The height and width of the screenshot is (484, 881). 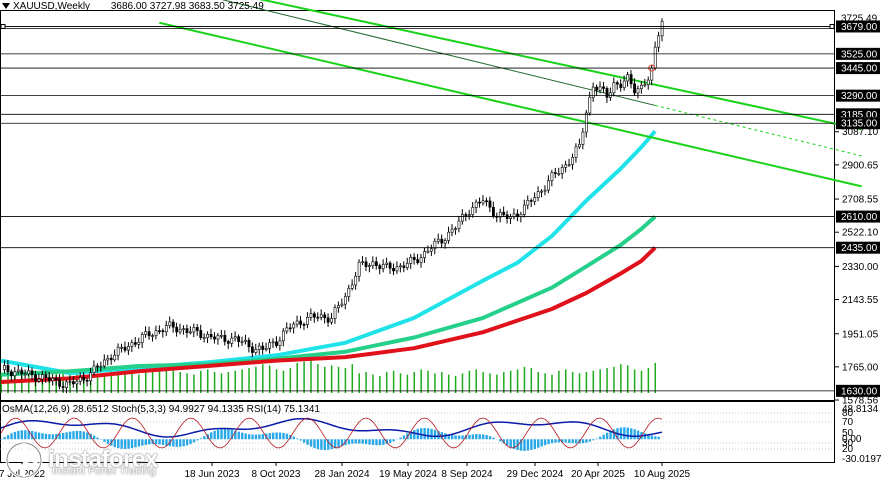 What do you see at coordinates (859, 217) in the screenshot?
I see `level-label: 2610.00` at bounding box center [859, 217].